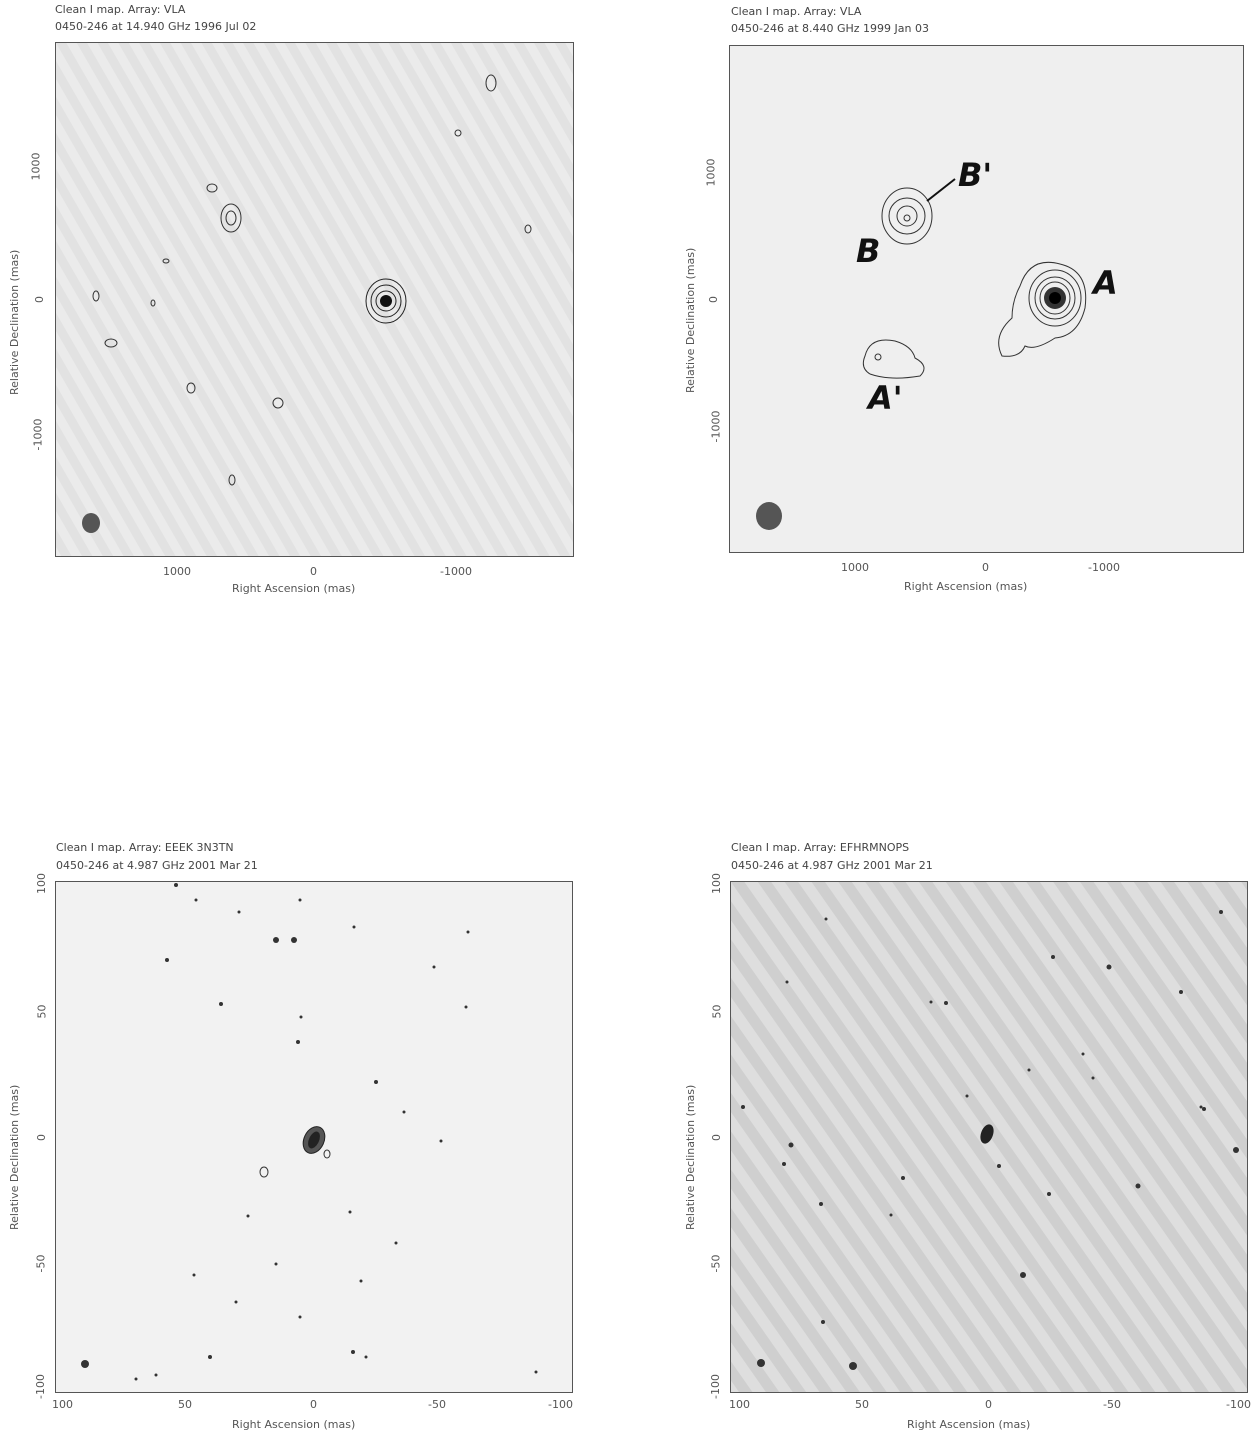  I want to click on panel3-ytick: 0, so click(41, 1137).